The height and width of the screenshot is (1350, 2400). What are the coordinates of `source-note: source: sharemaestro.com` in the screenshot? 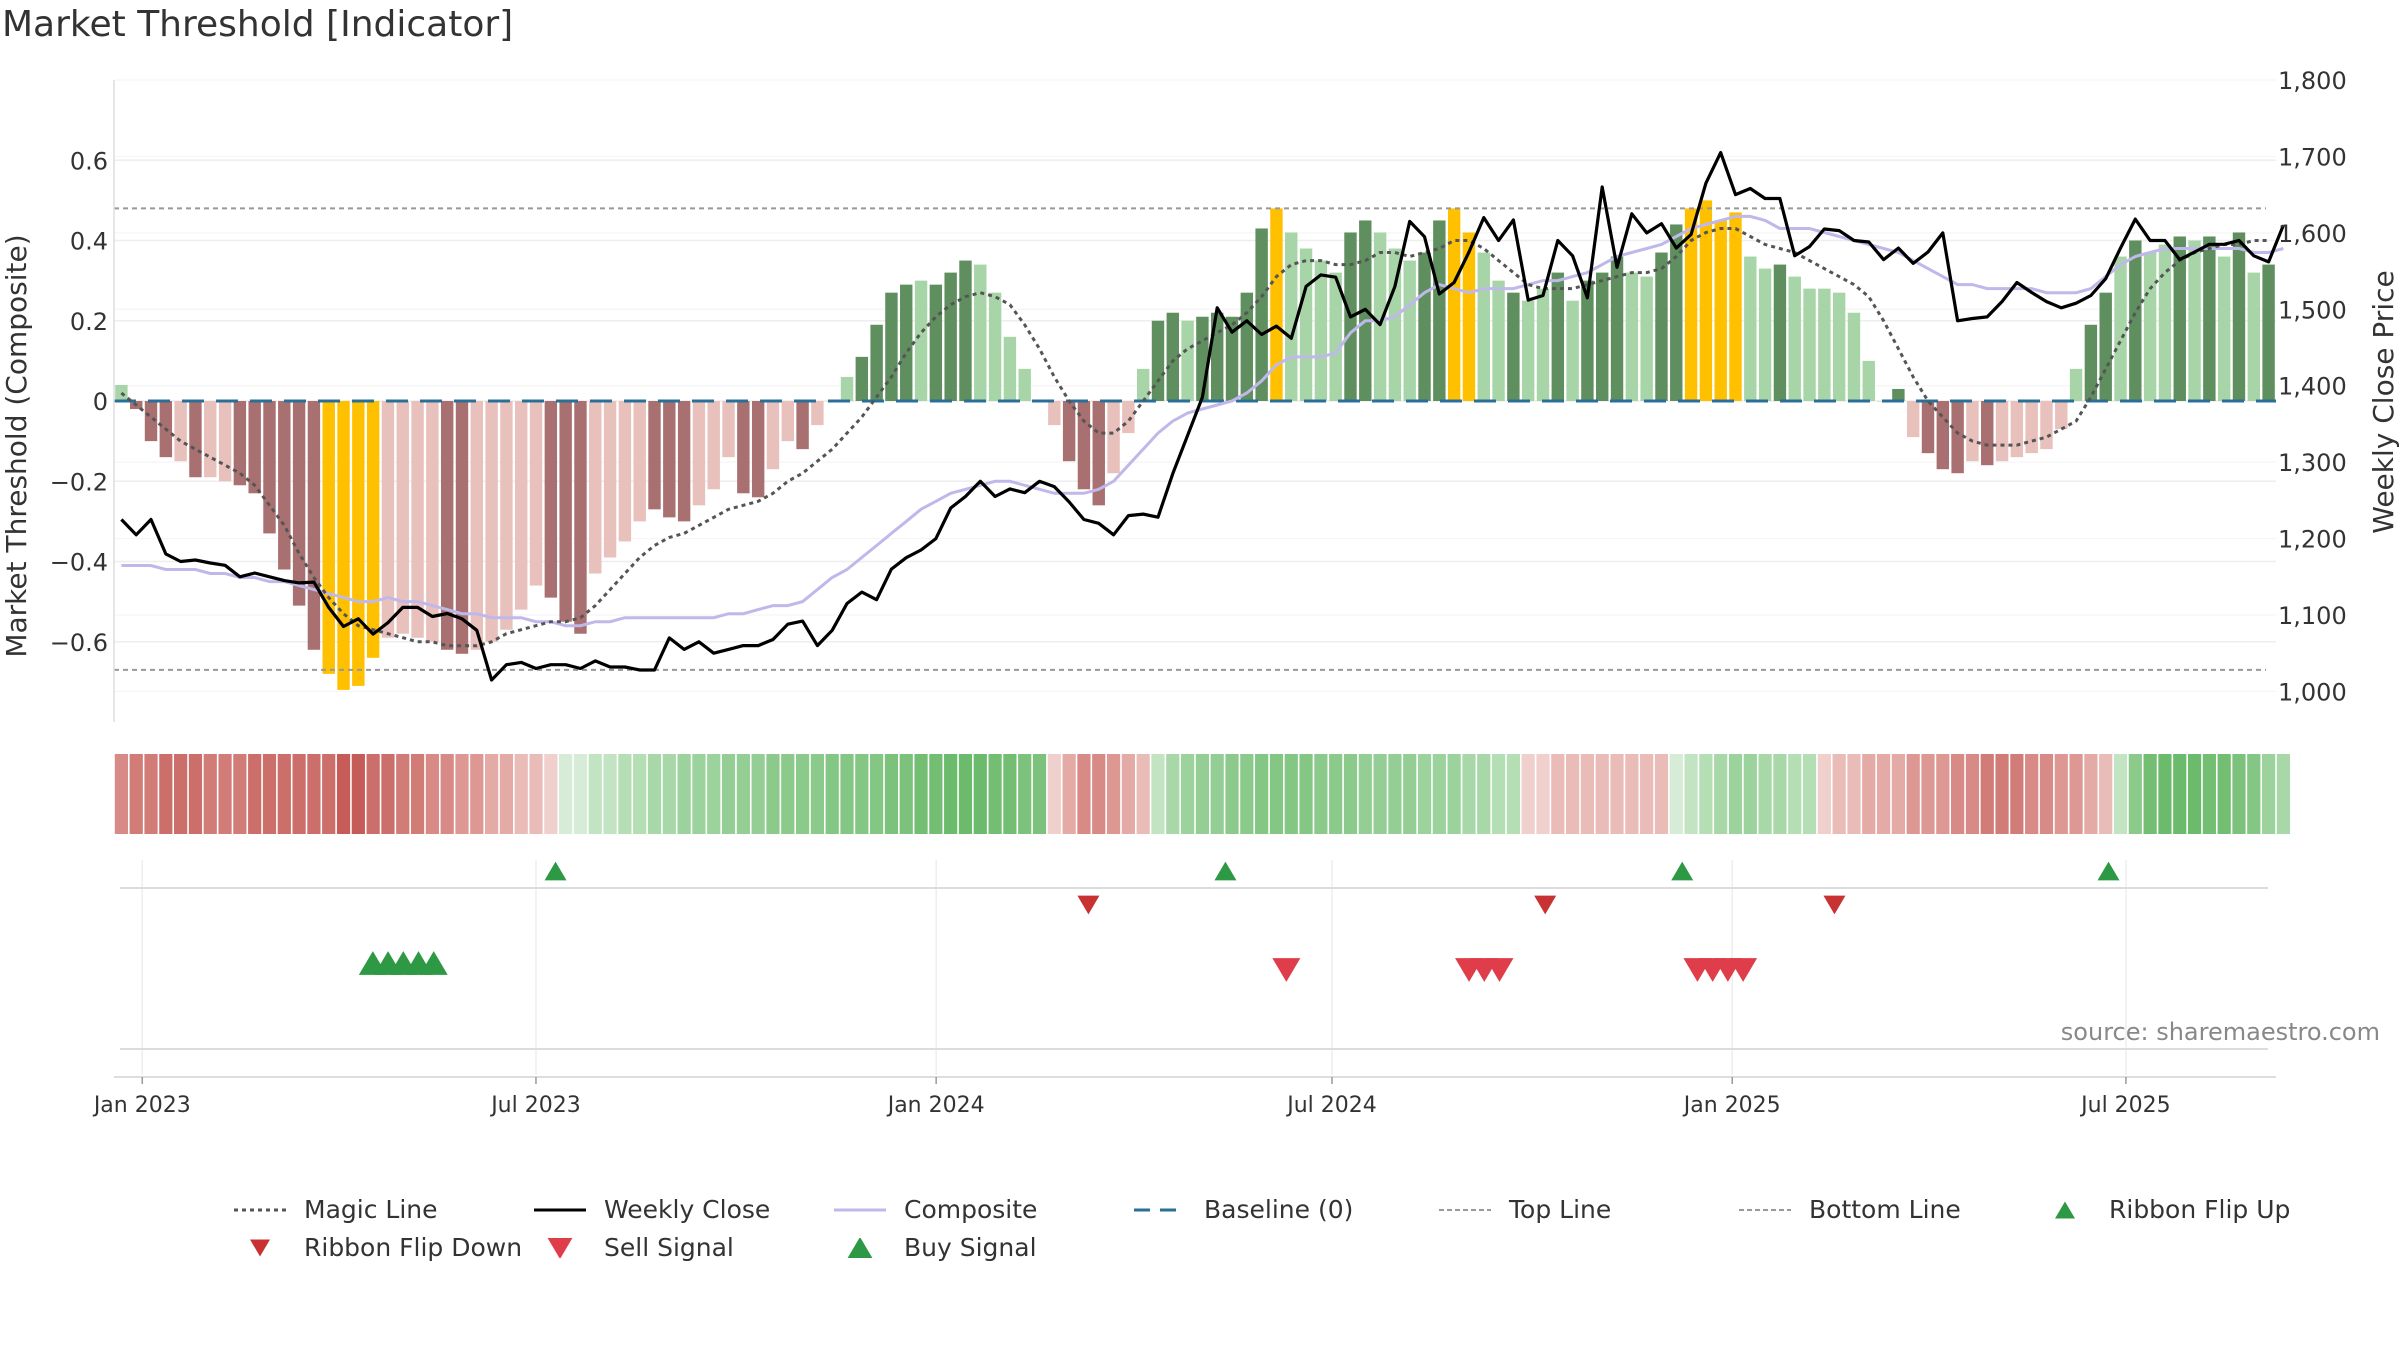 It's located at (2220, 1032).